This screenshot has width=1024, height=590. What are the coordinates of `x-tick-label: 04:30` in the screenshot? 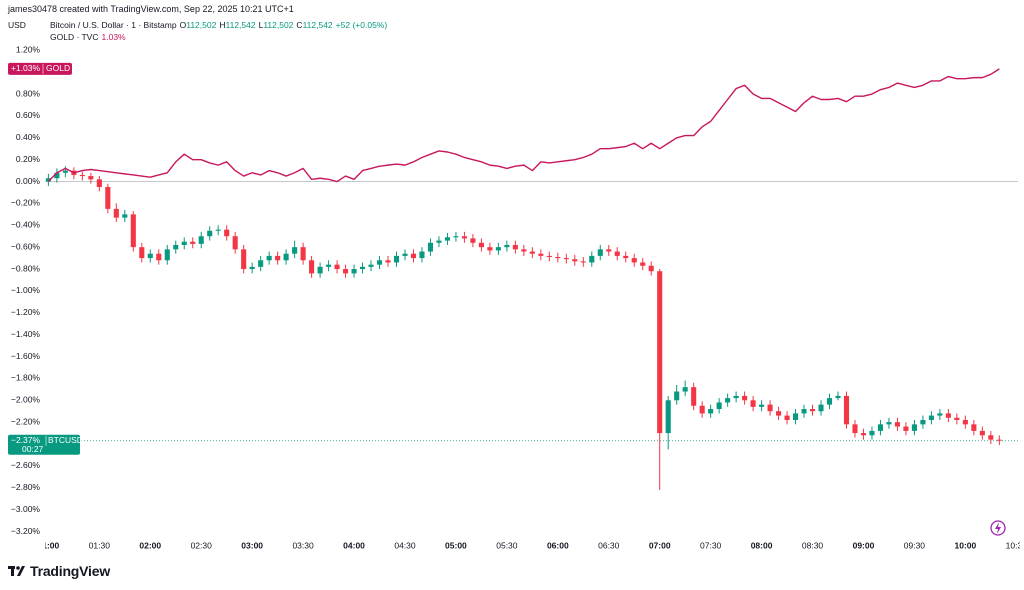 It's located at (405, 545).